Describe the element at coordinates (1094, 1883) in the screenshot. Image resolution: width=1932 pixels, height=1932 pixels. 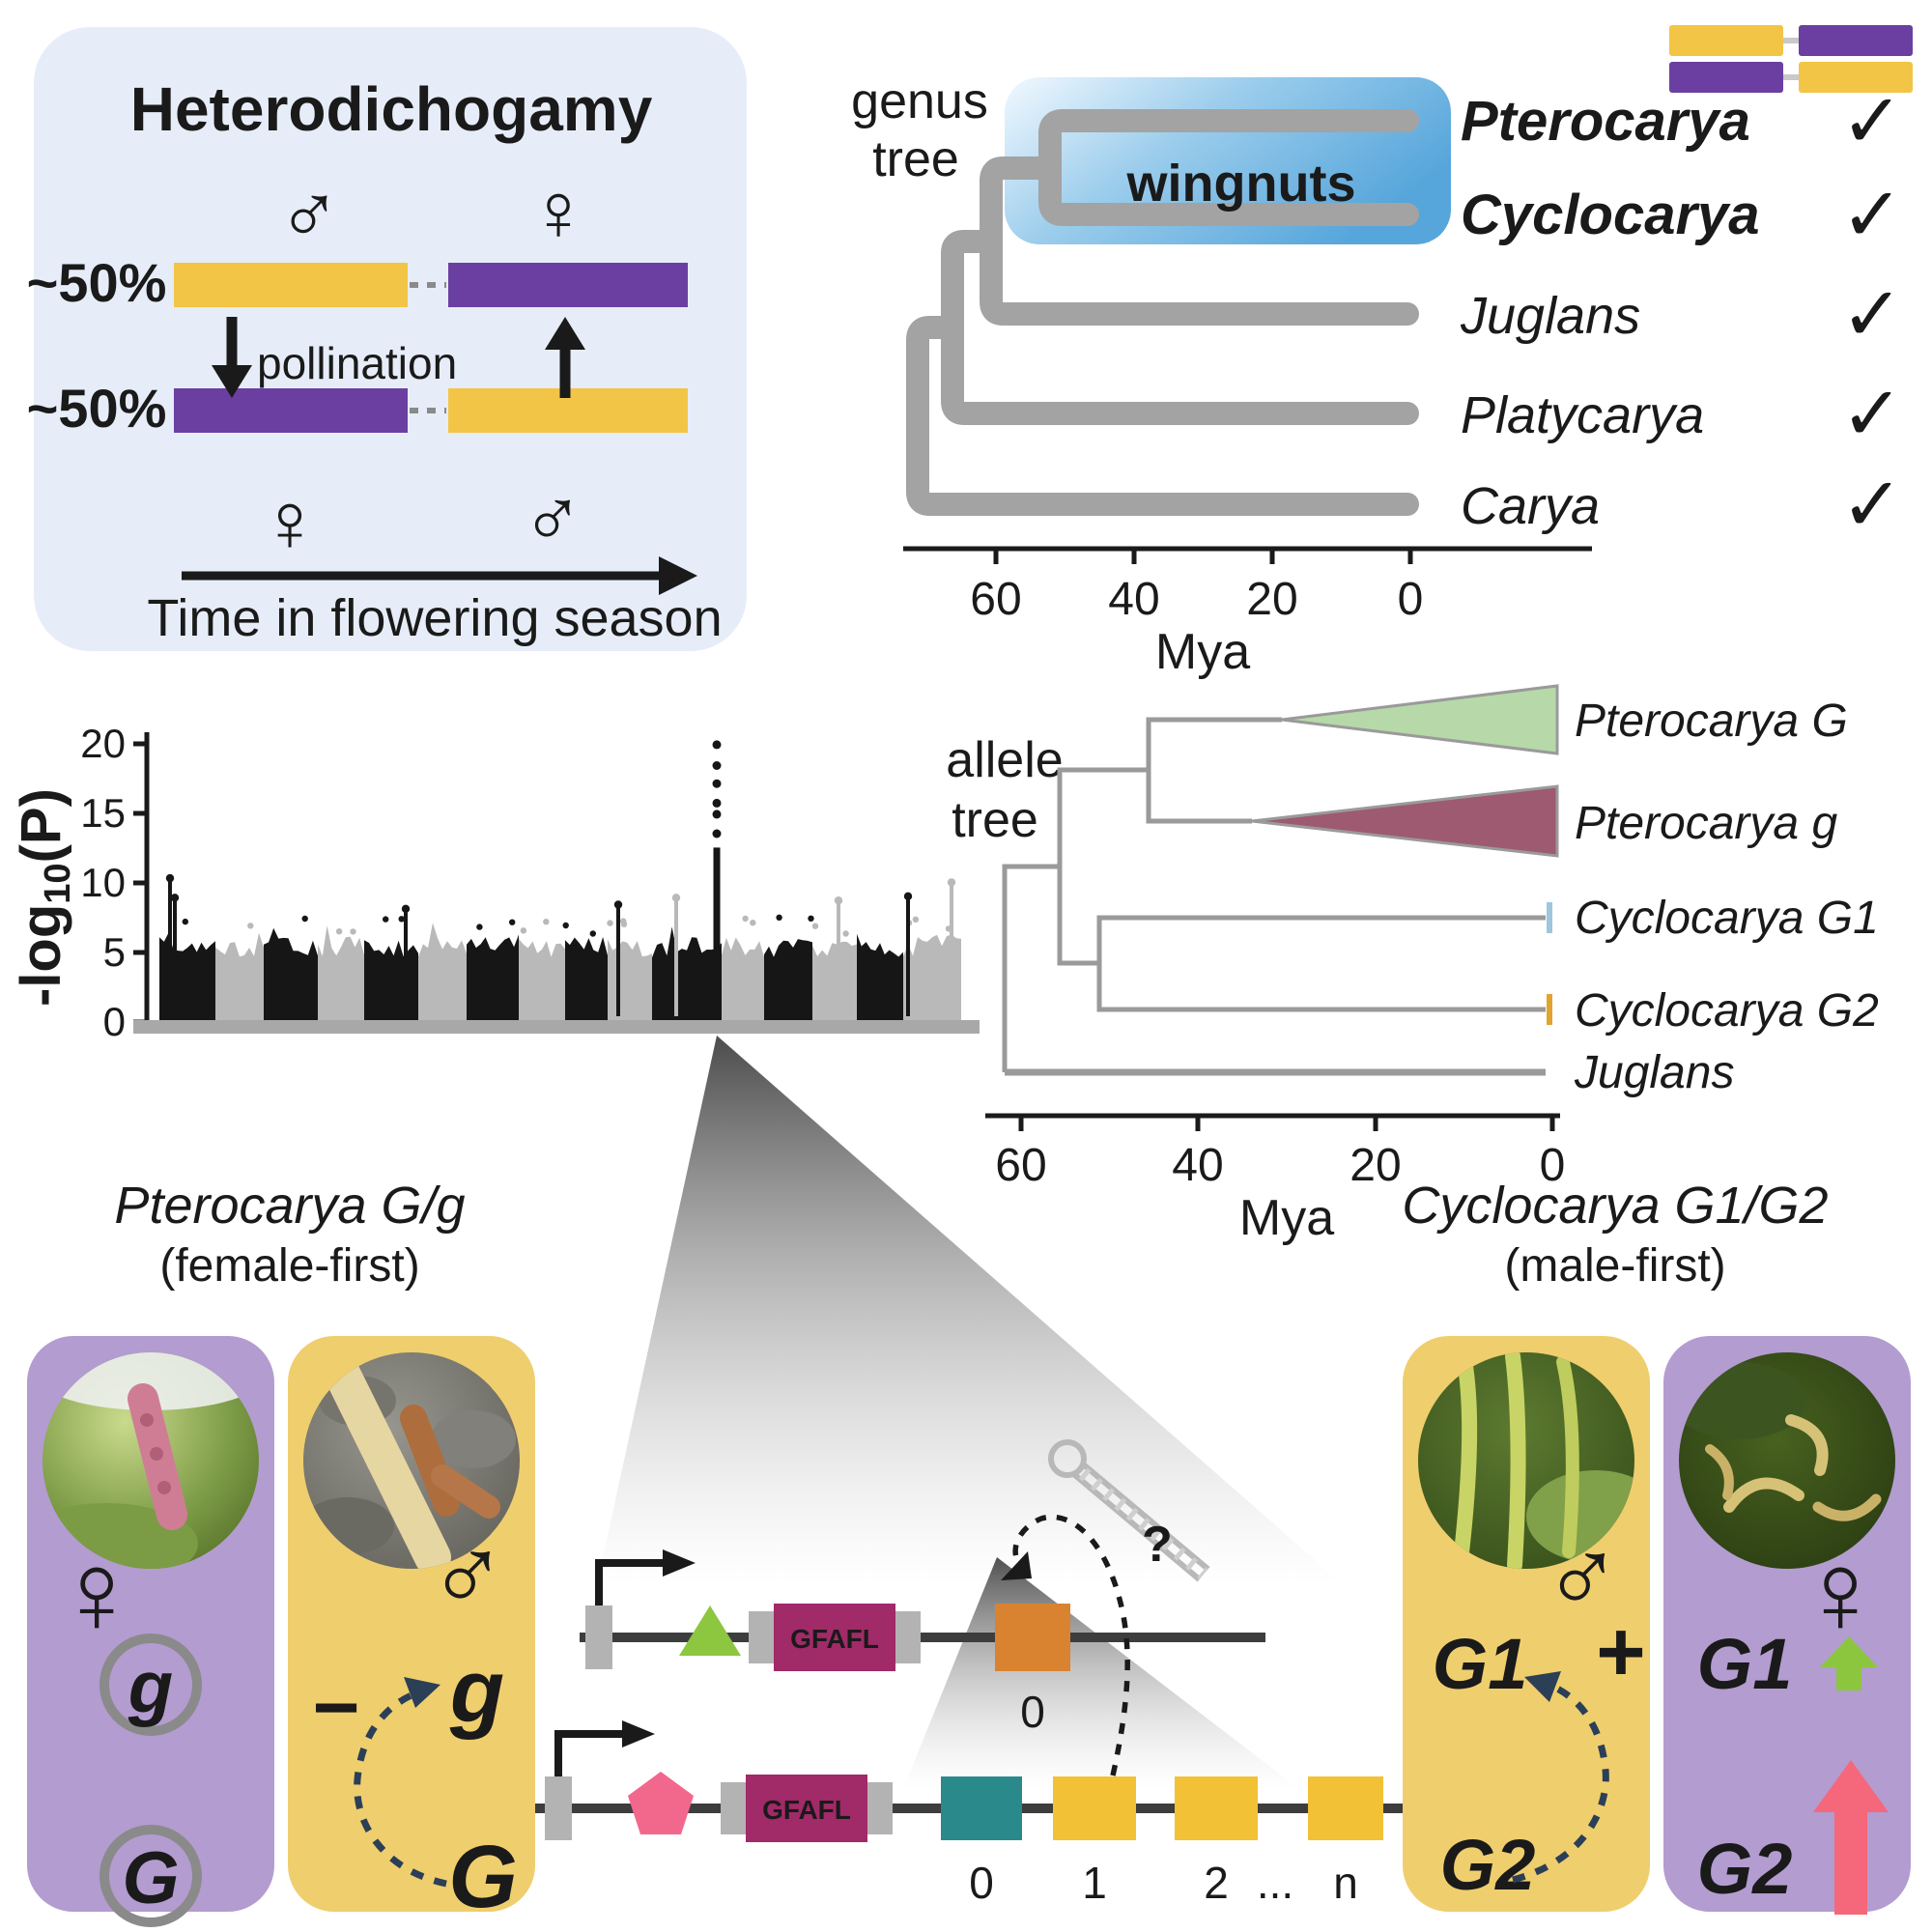
I see `repeat-label-1: 1` at that location.